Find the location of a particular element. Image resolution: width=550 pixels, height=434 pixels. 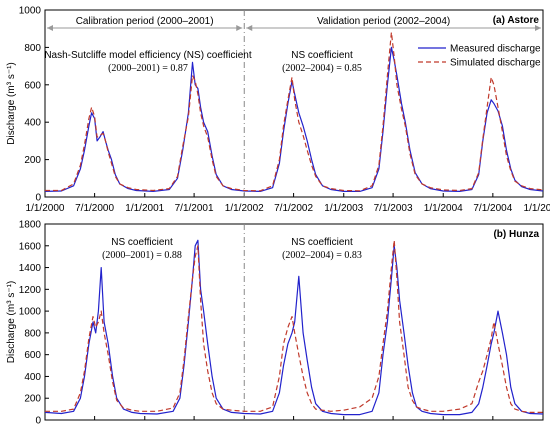

x-tick-label: 7/1/2001 is located at coordinates (194, 208).